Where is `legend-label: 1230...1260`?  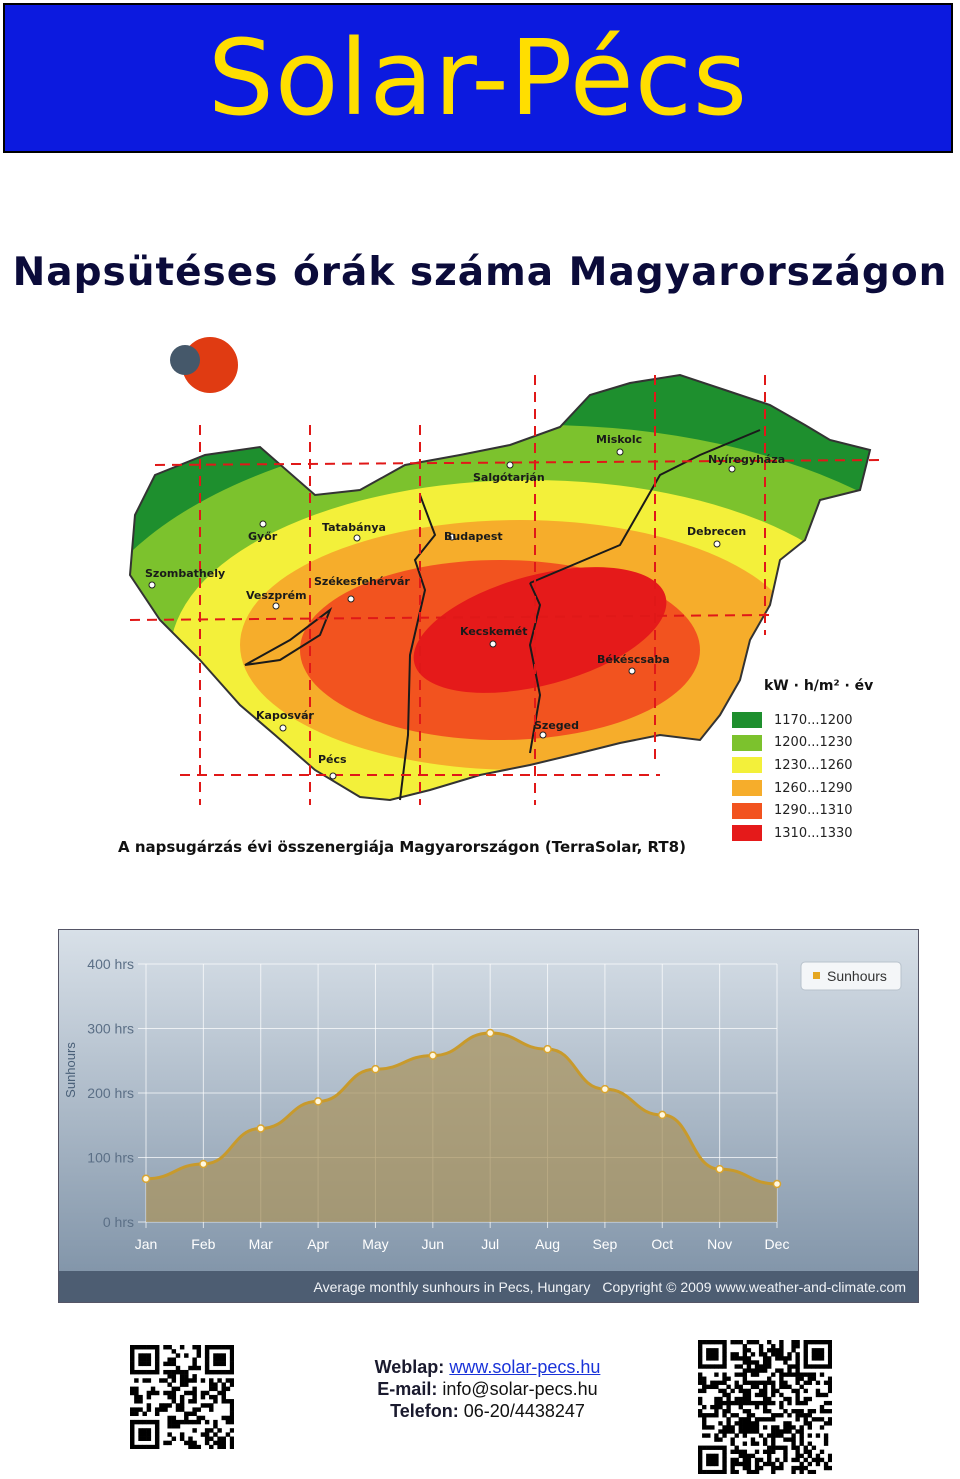
legend-label: 1230...1260 is located at coordinates (813, 765).